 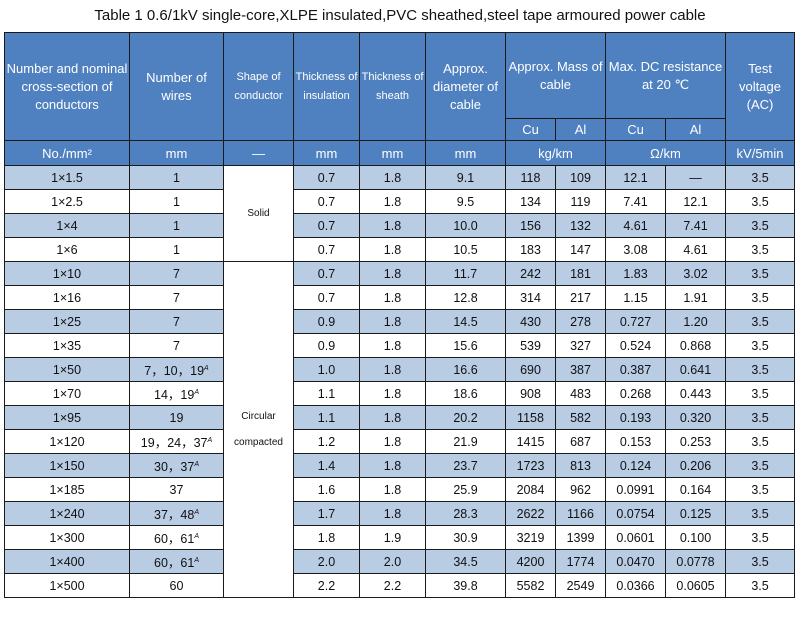 What do you see at coordinates (326, 585) in the screenshot?
I see `cell-insulation: 2.2` at bounding box center [326, 585].